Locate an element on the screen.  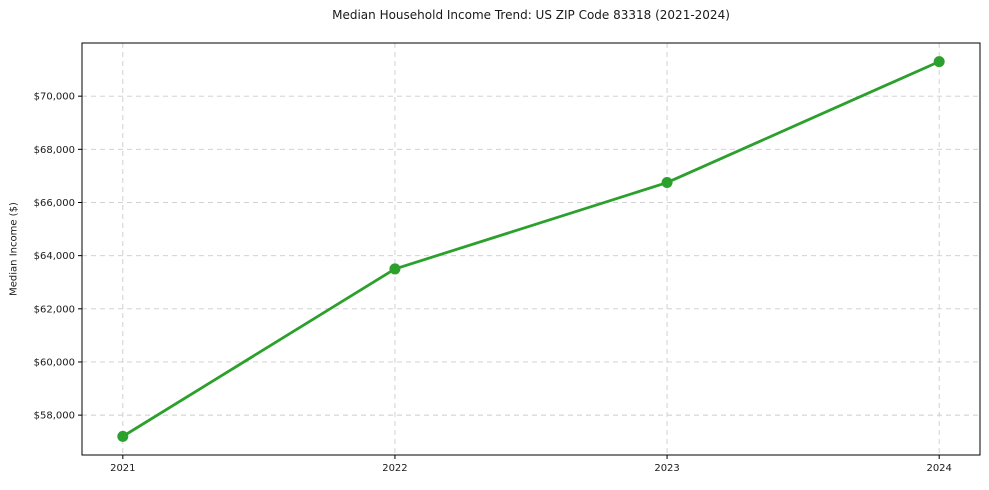
y-tick-label: $70,000 is located at coordinates (54, 97).